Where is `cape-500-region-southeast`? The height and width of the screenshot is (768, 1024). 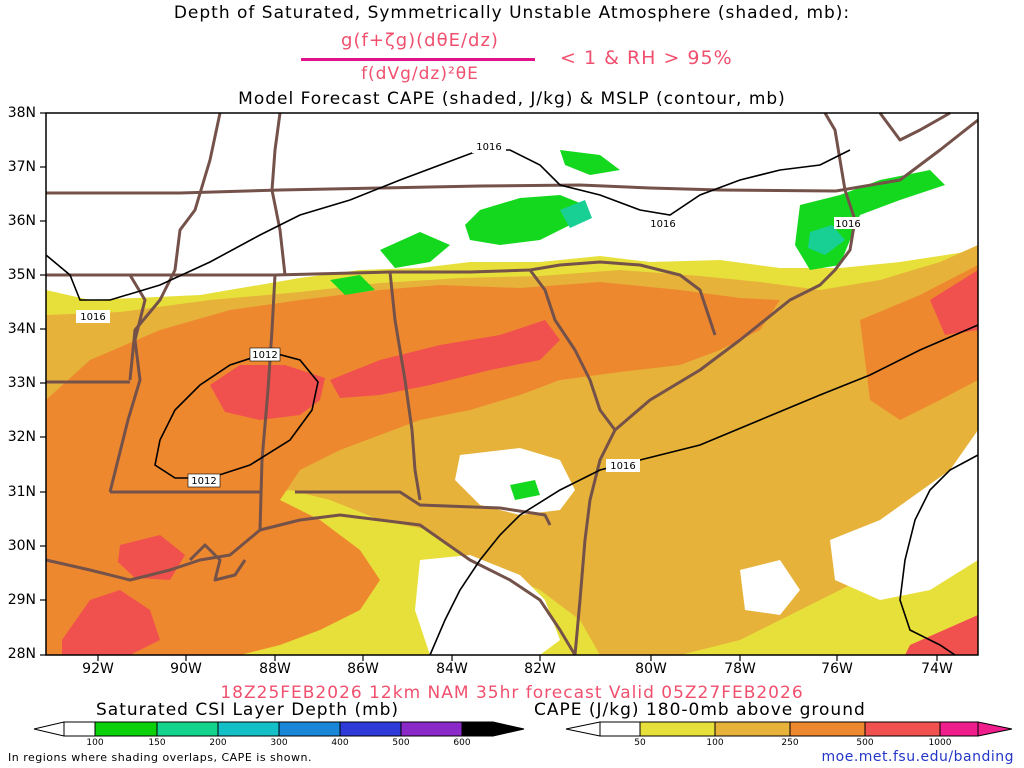 cape-500-region-southeast is located at coordinates (941, 635).